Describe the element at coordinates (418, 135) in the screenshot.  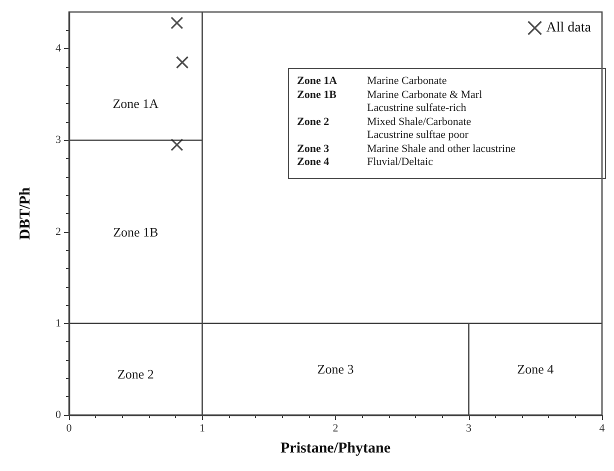
I see `annotation: Lacustrine sulftae poor` at that location.